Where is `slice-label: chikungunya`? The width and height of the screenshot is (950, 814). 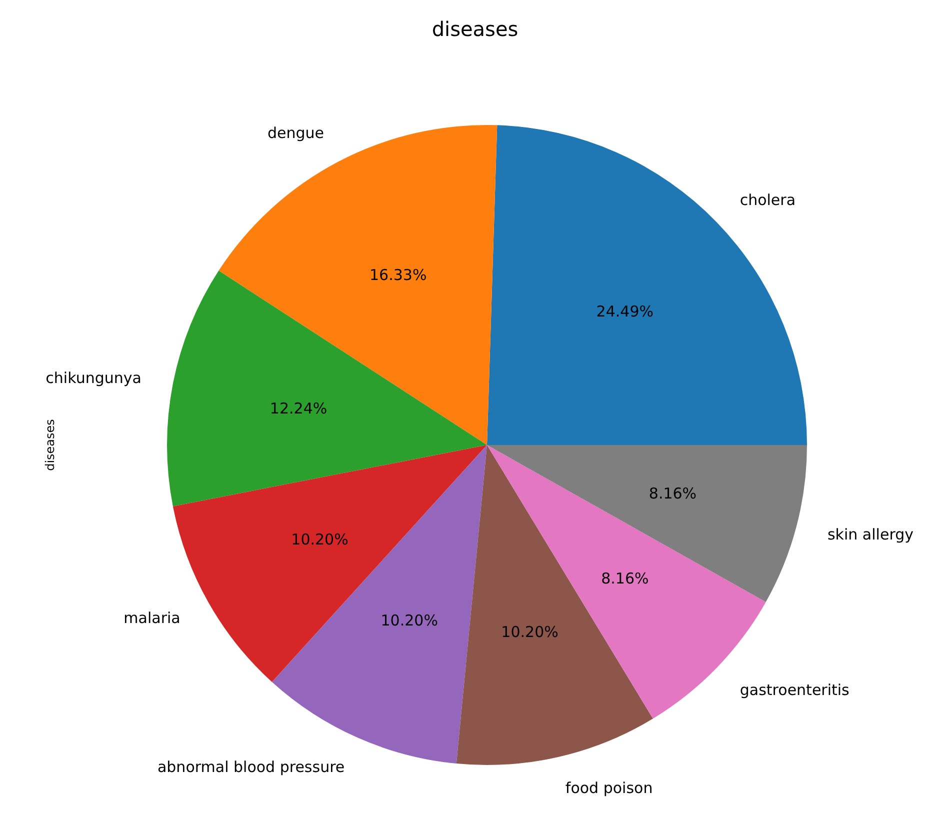
slice-label: chikungunya is located at coordinates (94, 377).